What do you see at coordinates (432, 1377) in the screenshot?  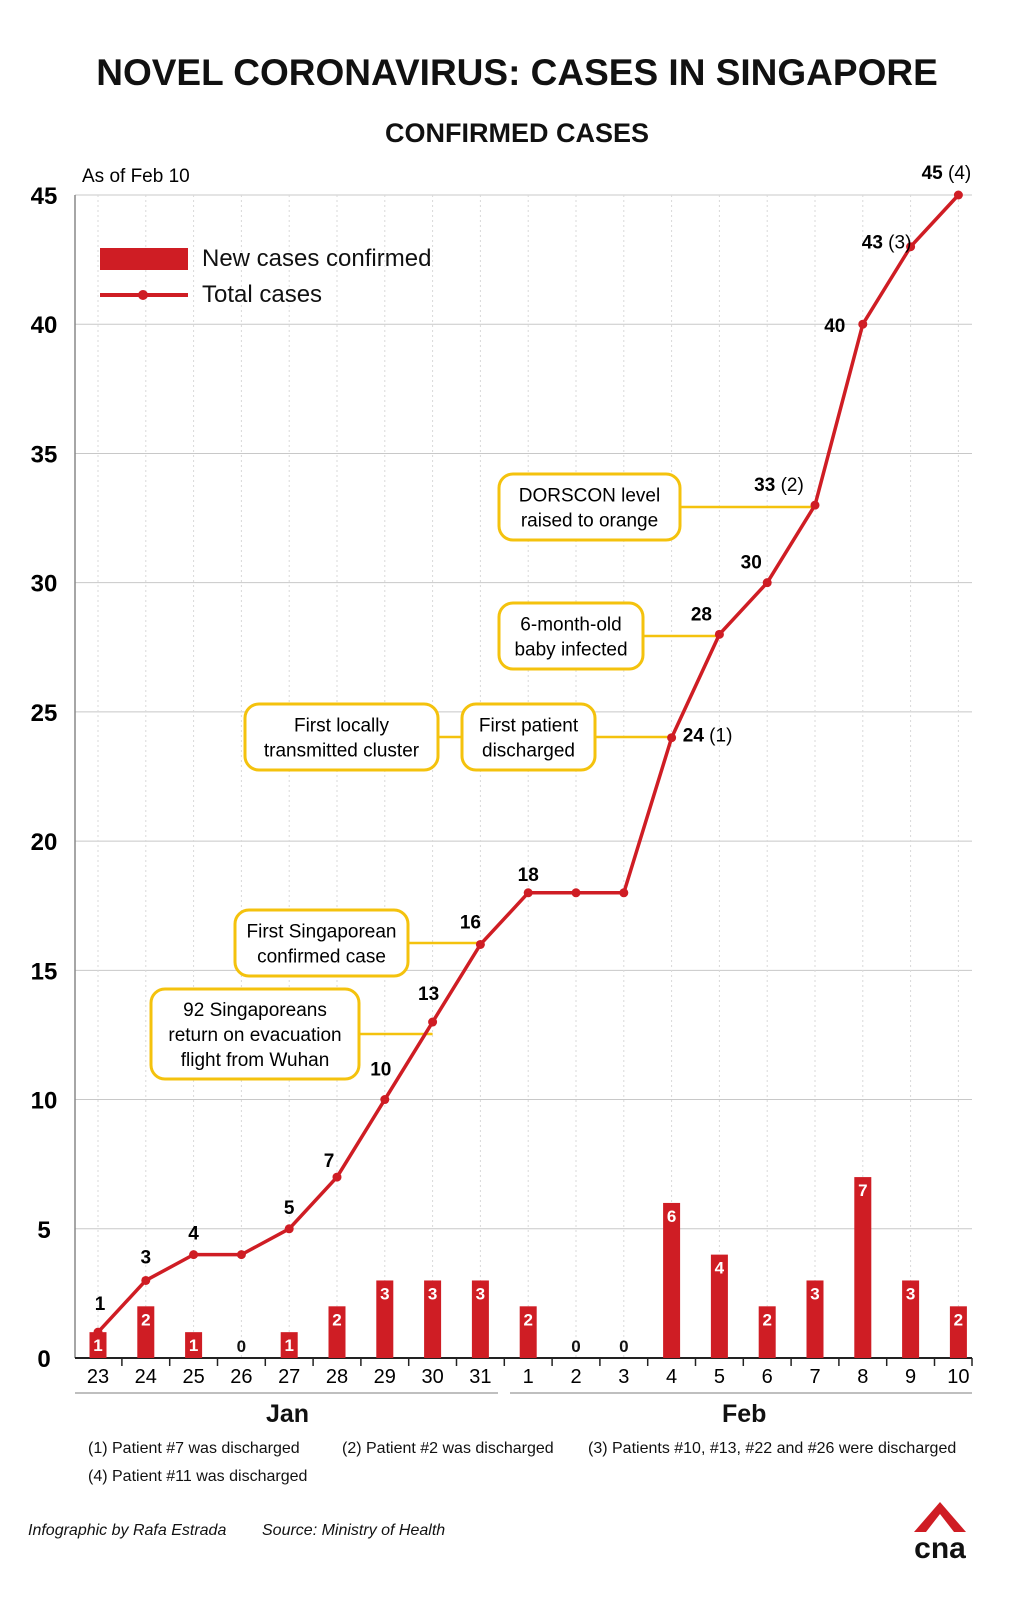 I see `x-tick-label: 30` at bounding box center [432, 1377].